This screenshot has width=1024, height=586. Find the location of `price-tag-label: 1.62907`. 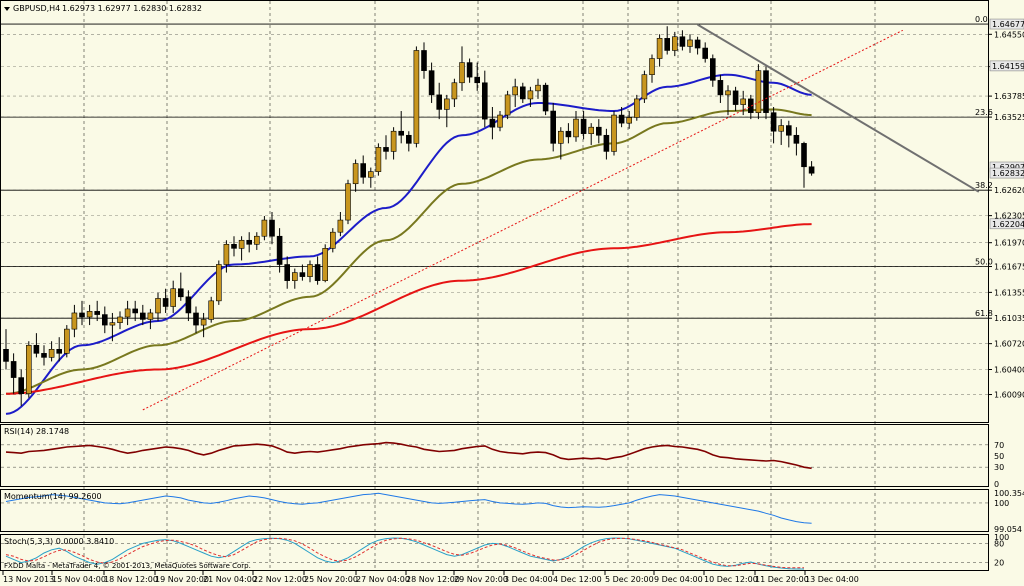

price-tag-label: 1.62907 is located at coordinates (1008, 167).